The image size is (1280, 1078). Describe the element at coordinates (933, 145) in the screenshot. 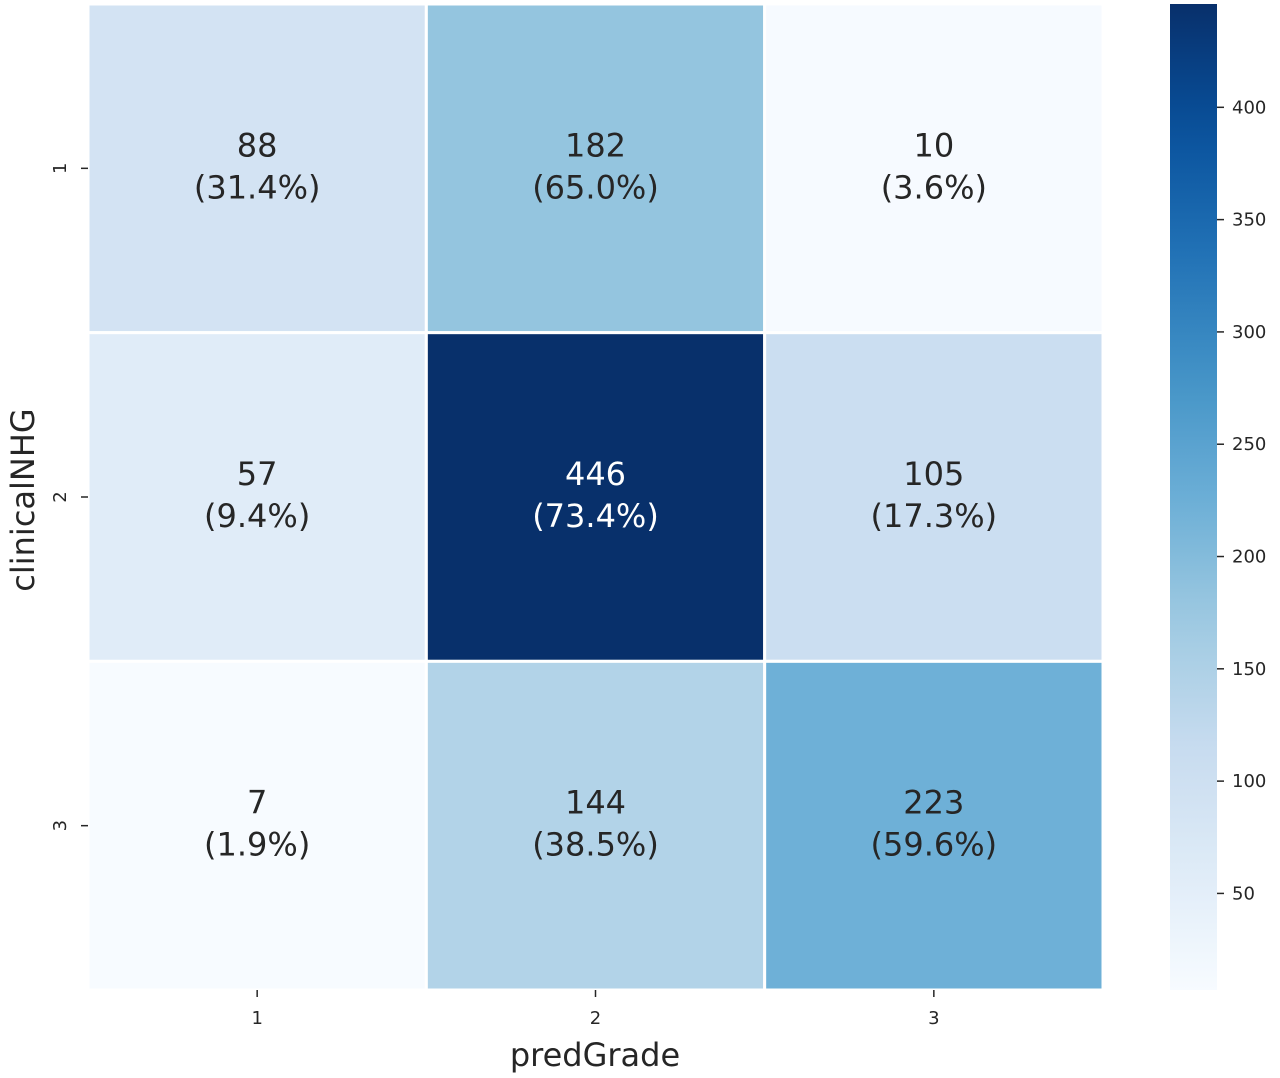

I see `cell-count-label: 10` at that location.